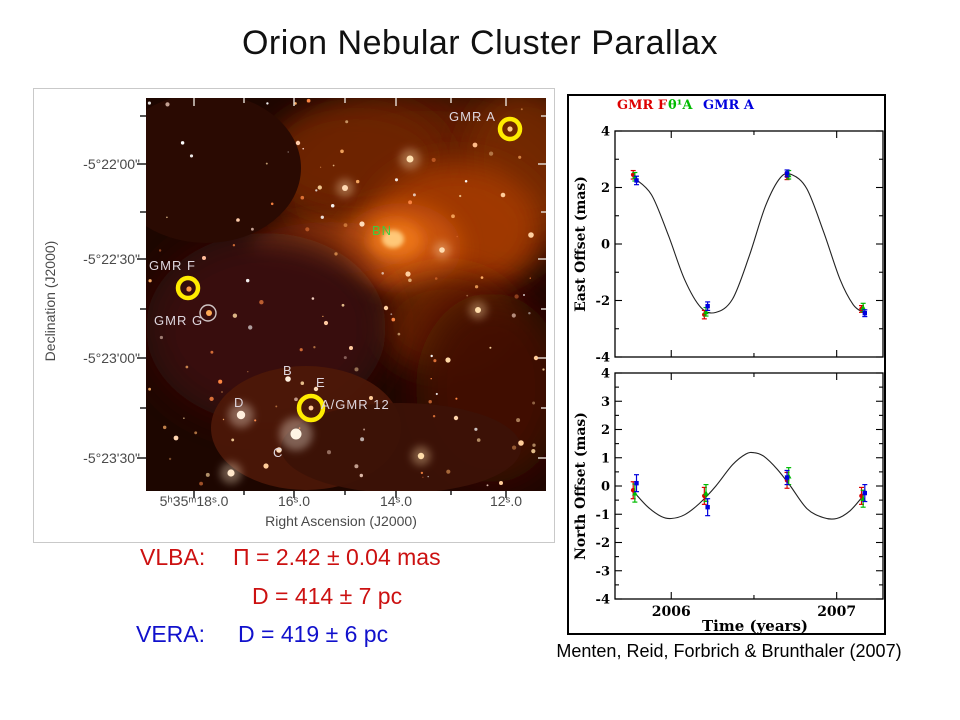 This screenshot has height=720, width=960. What do you see at coordinates (173, 557) in the screenshot?
I see `vlba-label: VLBA:` at bounding box center [173, 557].